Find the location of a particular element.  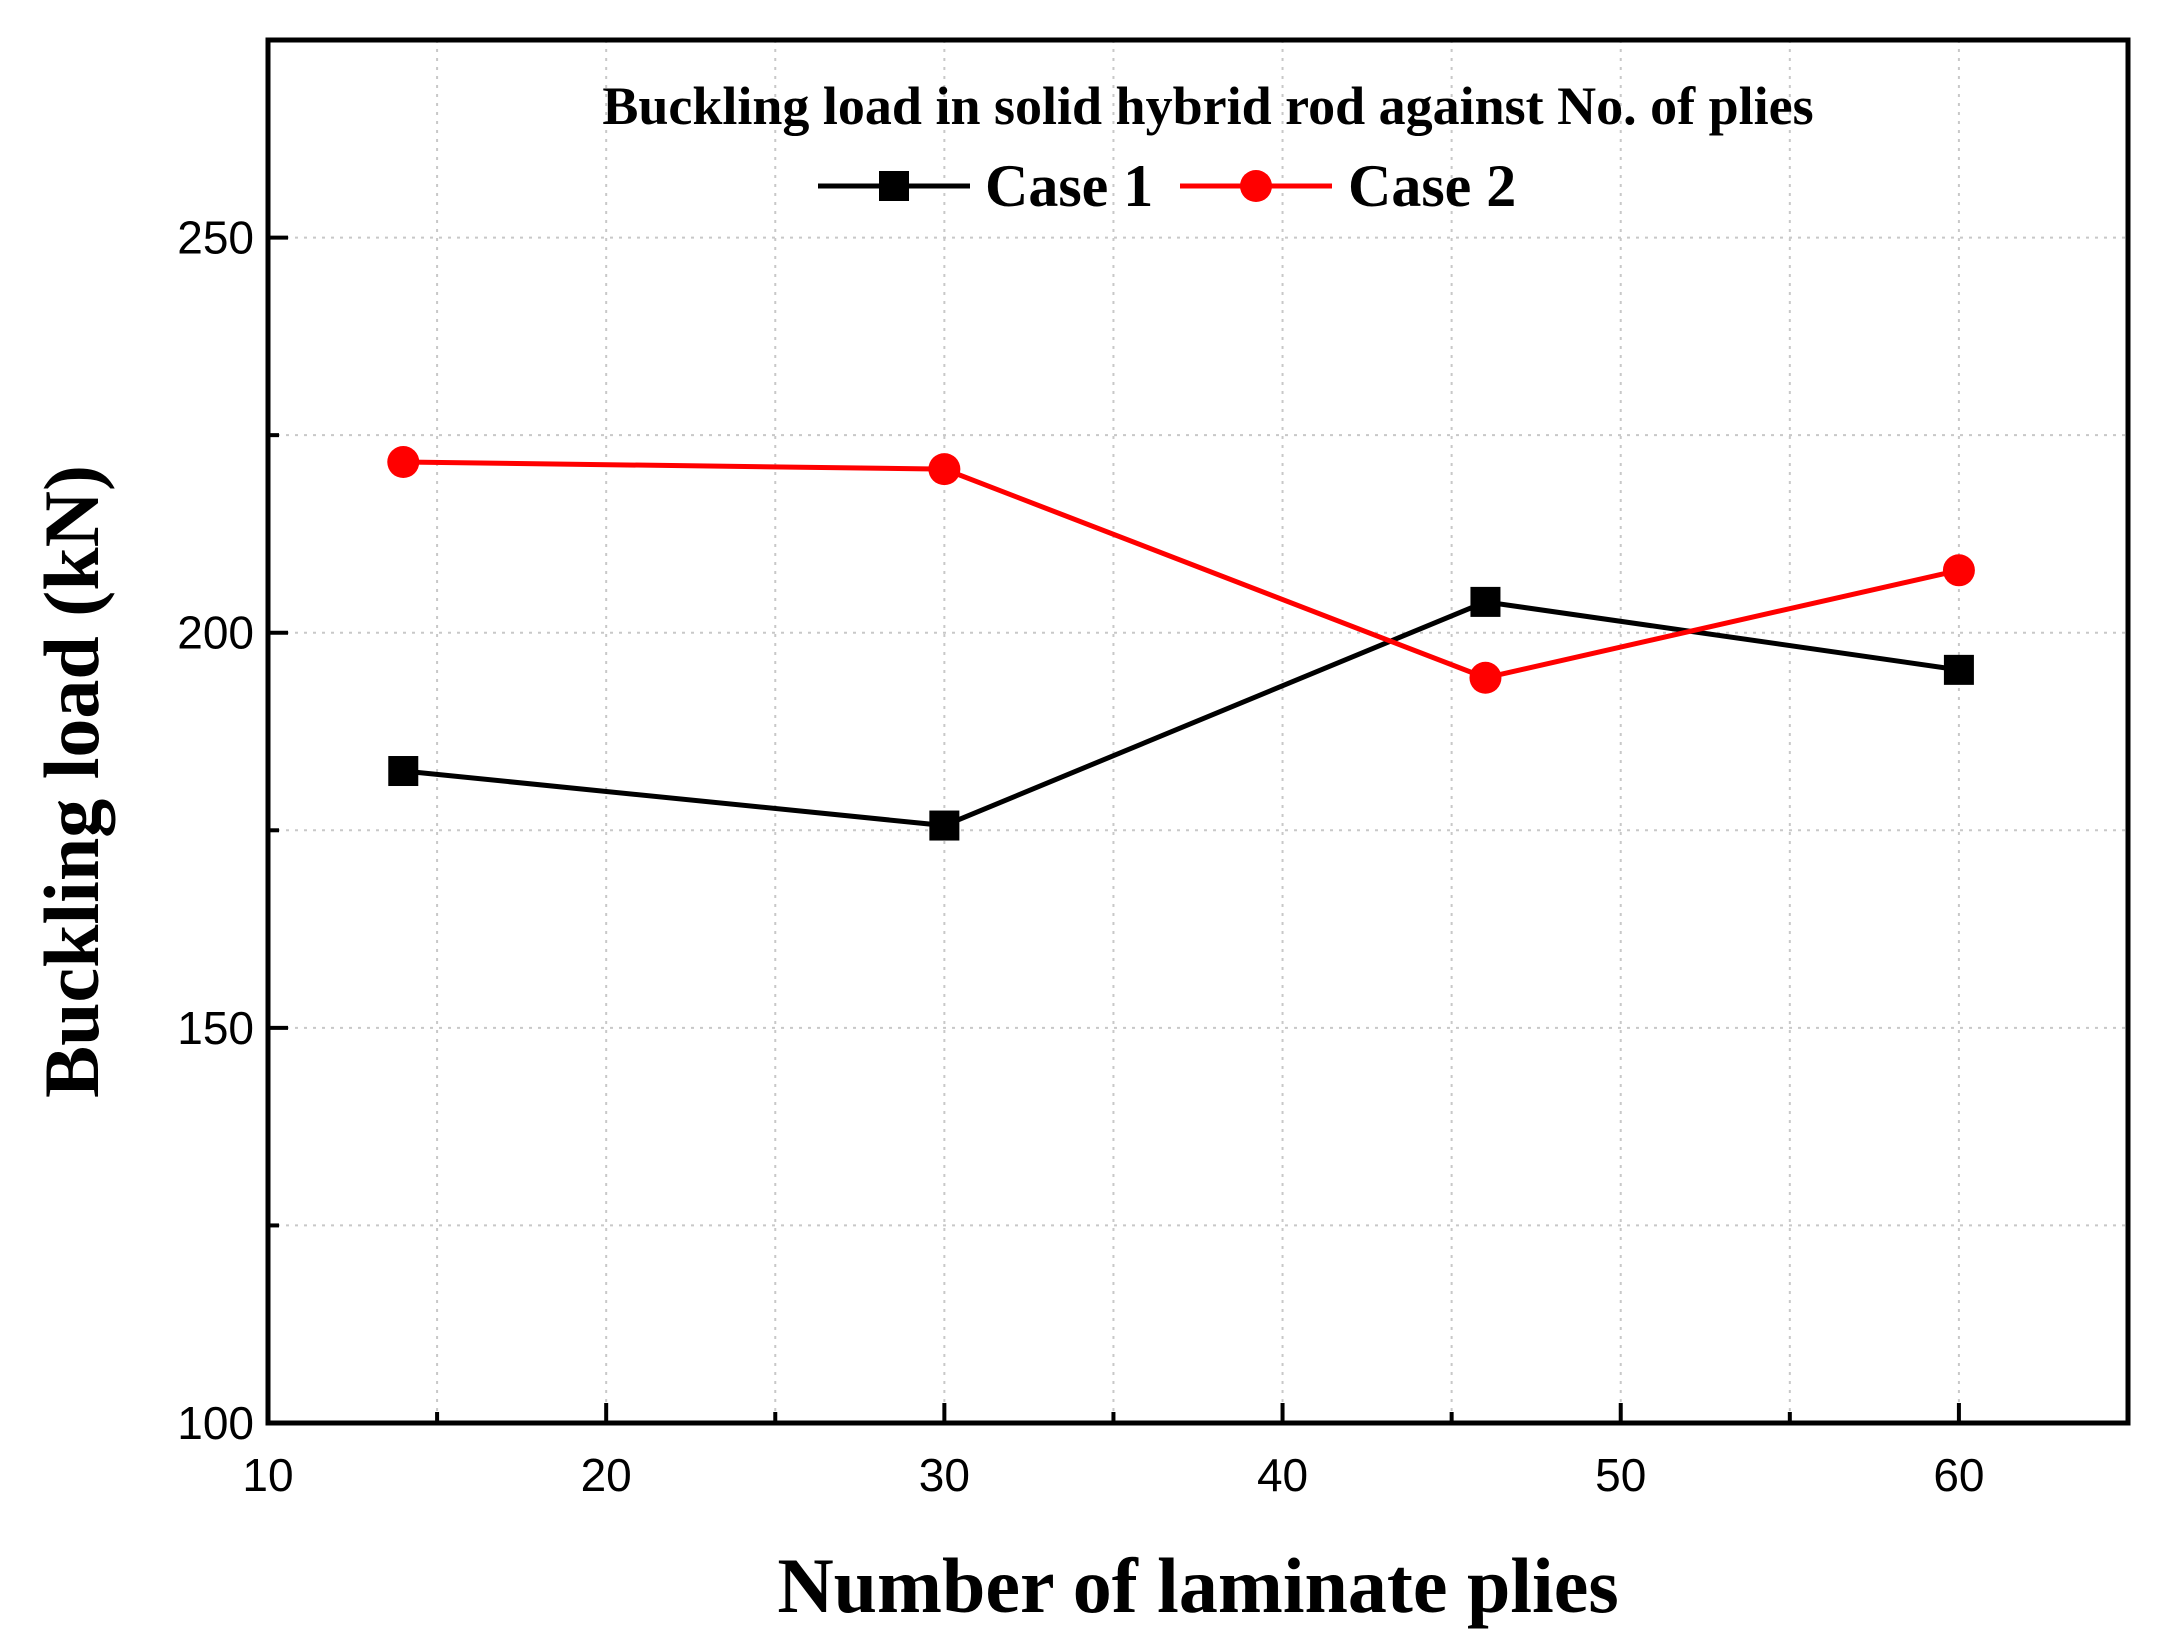

y-tick-label: 100 is located at coordinates (215, 1423).